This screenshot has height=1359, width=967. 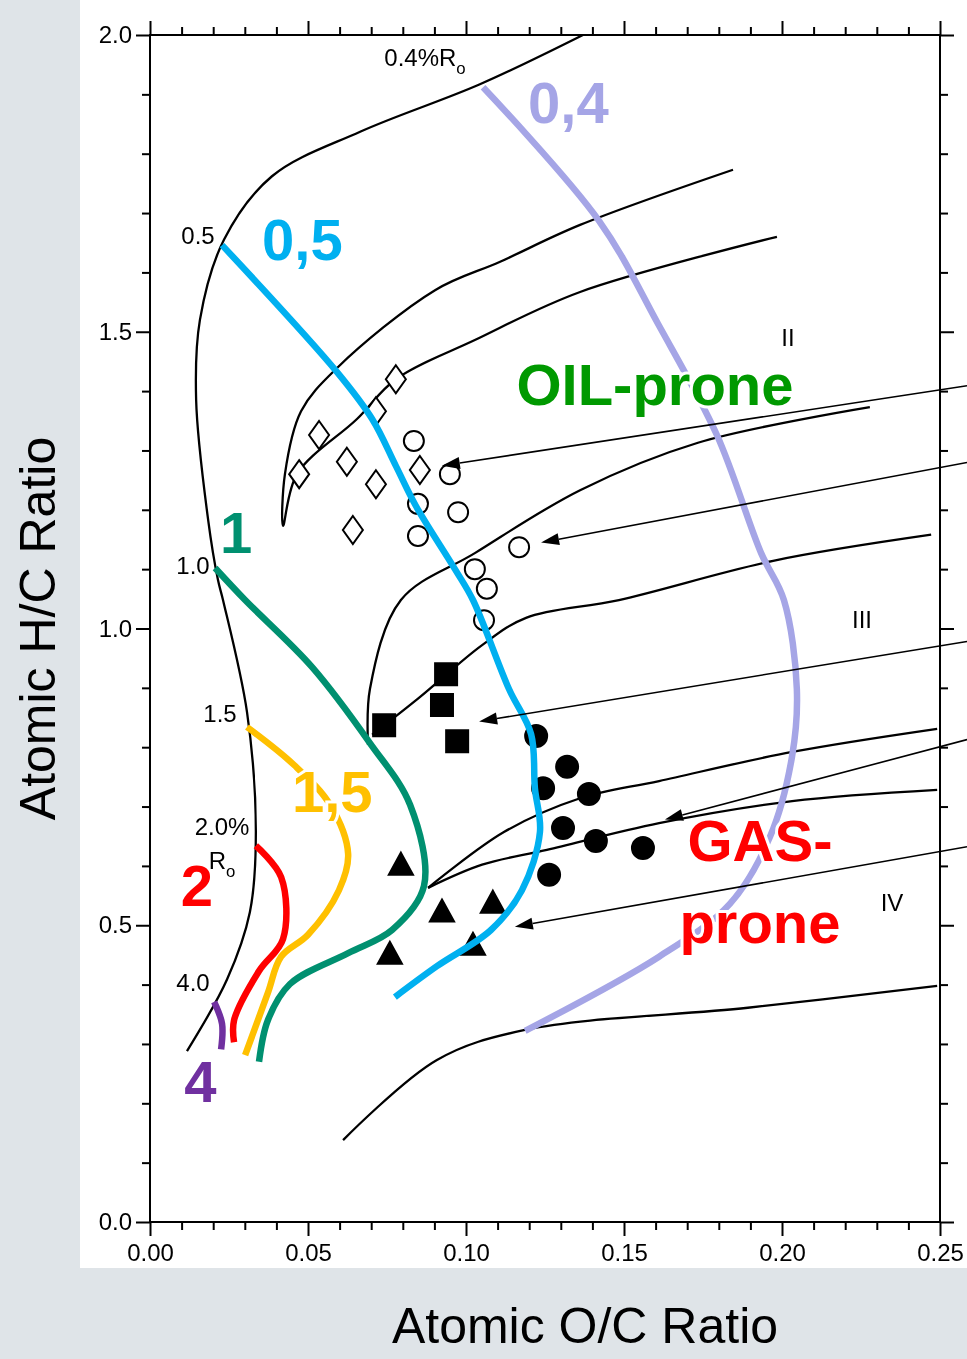 What do you see at coordinates (862, 620) in the screenshot?
I see `annotation: III` at bounding box center [862, 620].